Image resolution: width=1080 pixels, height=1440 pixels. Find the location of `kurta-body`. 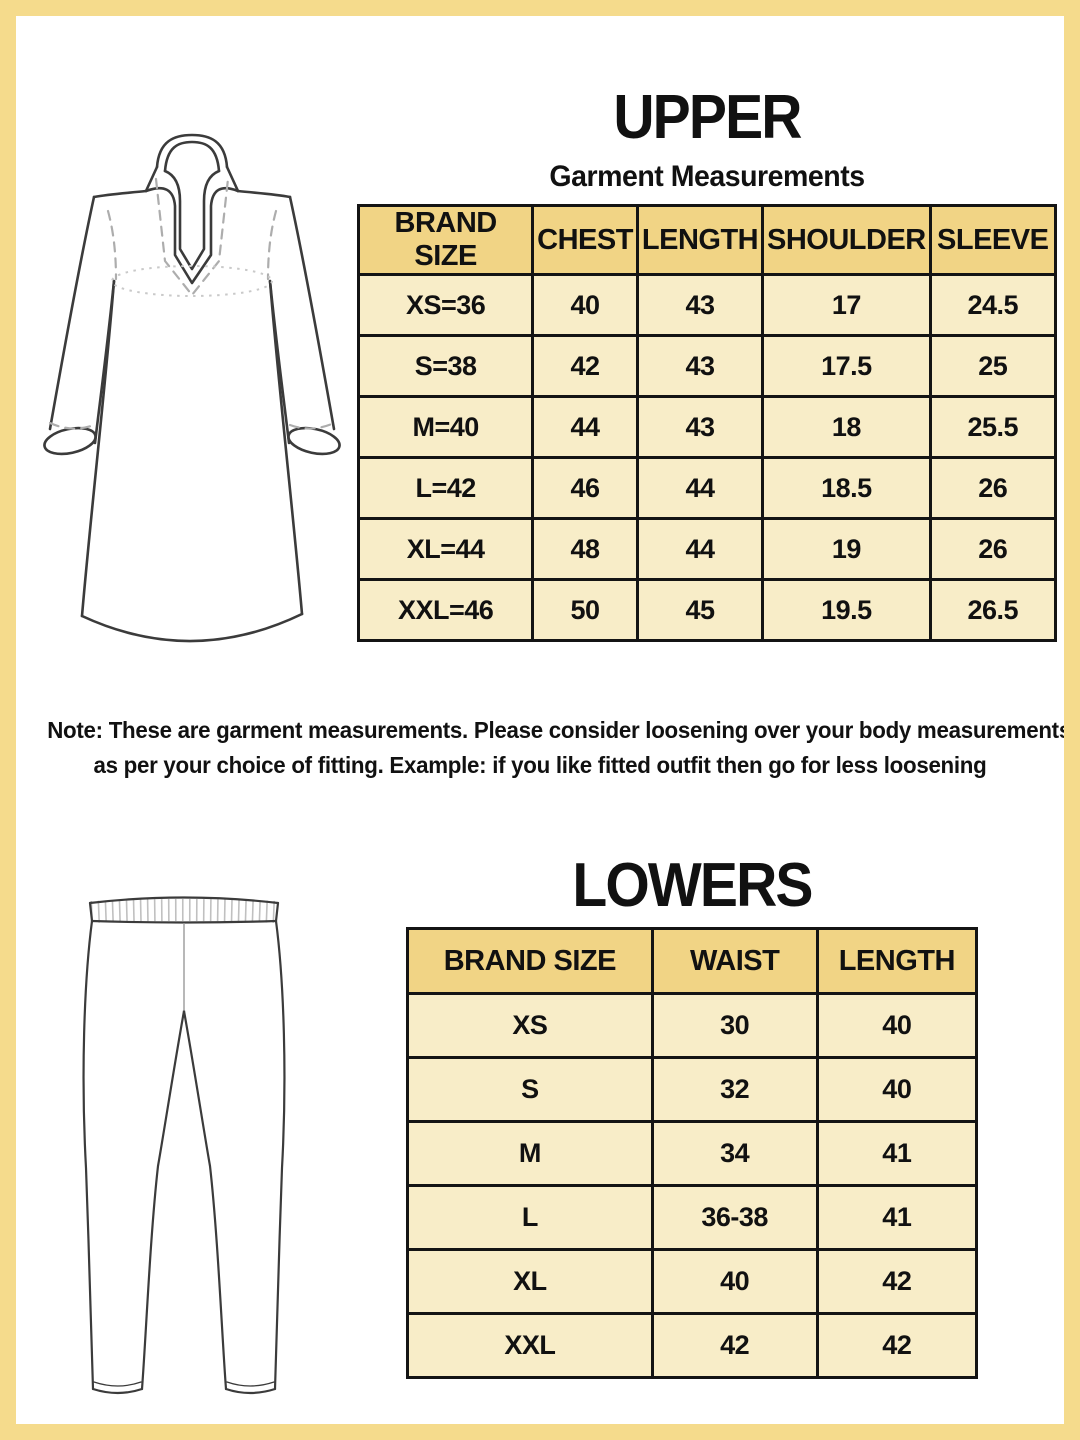

kurta-body is located at coordinates (98, 448).